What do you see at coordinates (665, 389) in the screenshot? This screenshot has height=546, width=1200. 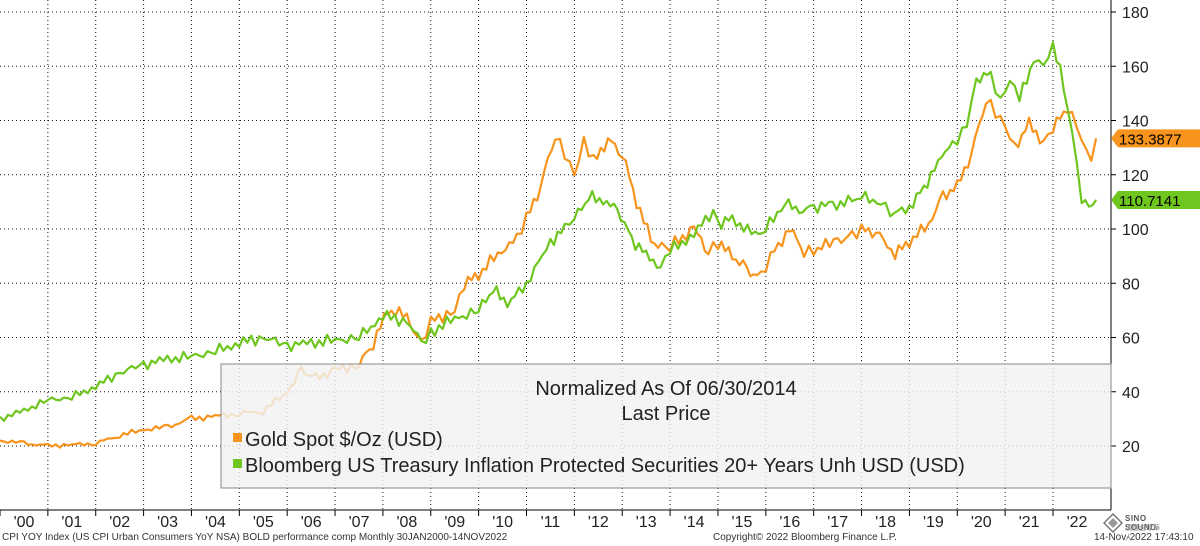 I see `legend-title: Normalized As Of 06/30/2014` at bounding box center [665, 389].